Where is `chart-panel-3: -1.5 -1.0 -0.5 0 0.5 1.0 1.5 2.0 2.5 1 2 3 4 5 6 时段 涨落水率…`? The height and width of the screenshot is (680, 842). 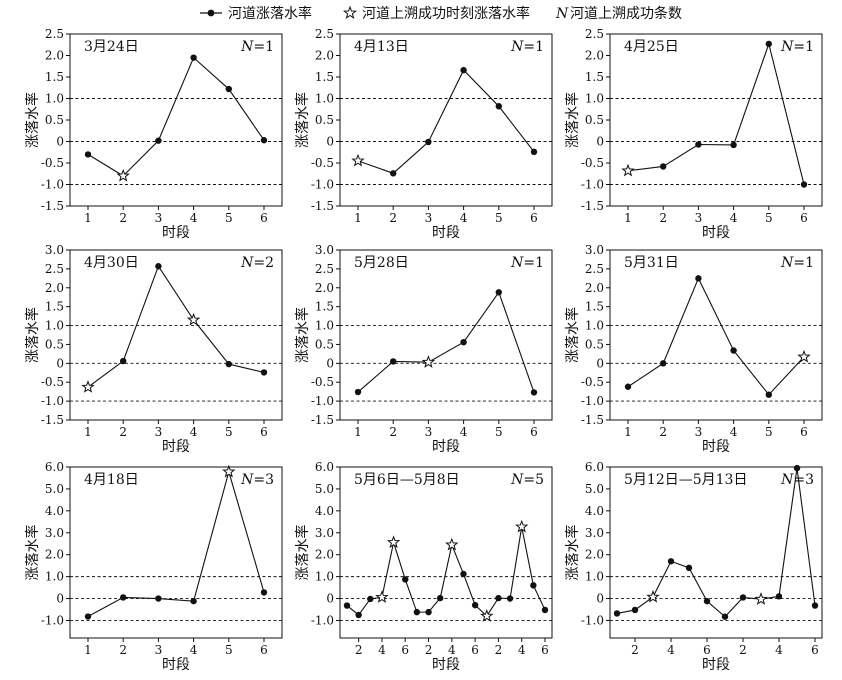
chart-panel-3: -1.5 -1.0 -0.5 0 0.5 1.0 1.5 2.0 2.5 1 2 3 4 5 6 时段 涨落水率… is located at coordinates (693, 134).